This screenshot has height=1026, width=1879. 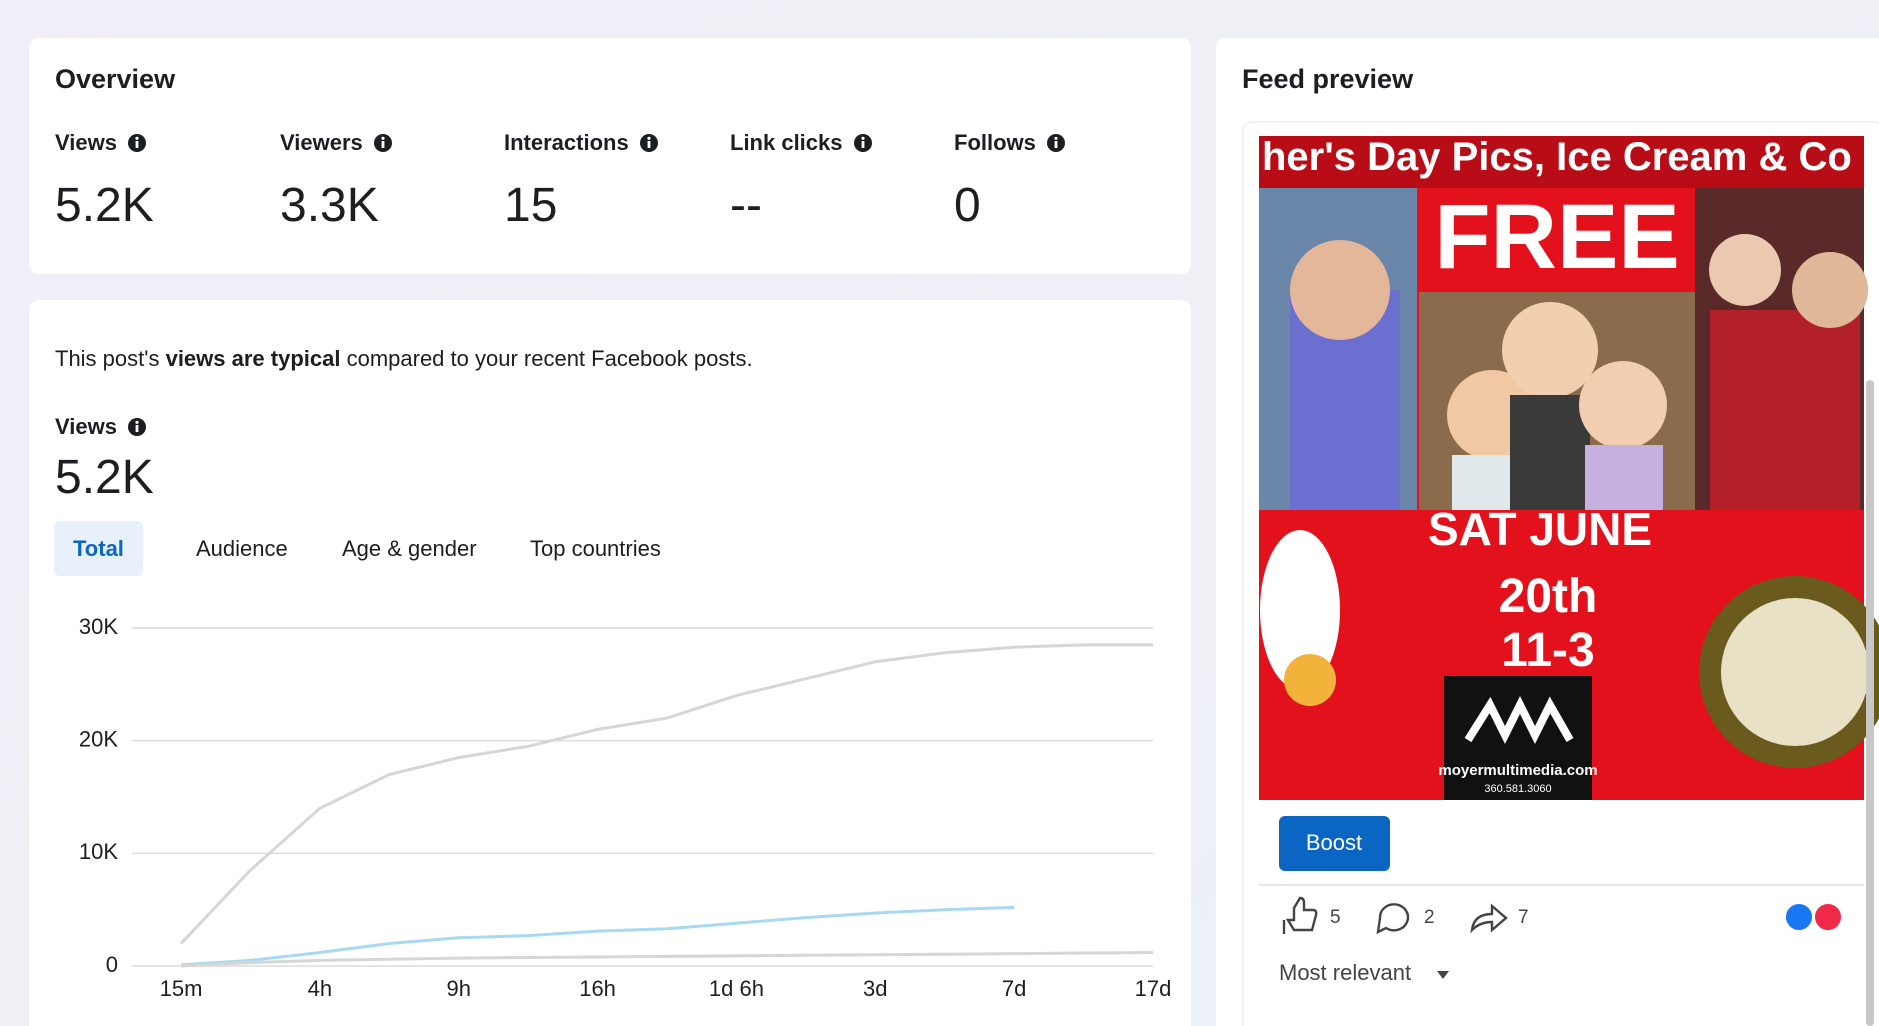 What do you see at coordinates (546, 358) in the screenshot?
I see `summary-text: compared to your recent Facebook posts.` at bounding box center [546, 358].